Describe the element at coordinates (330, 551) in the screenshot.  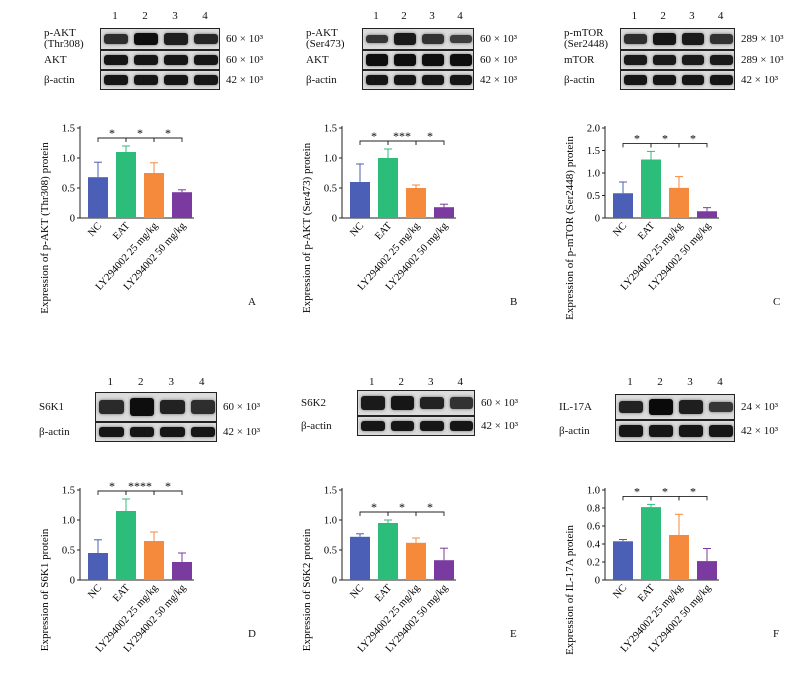
I see `y-tick-label: 0.5` at that location.